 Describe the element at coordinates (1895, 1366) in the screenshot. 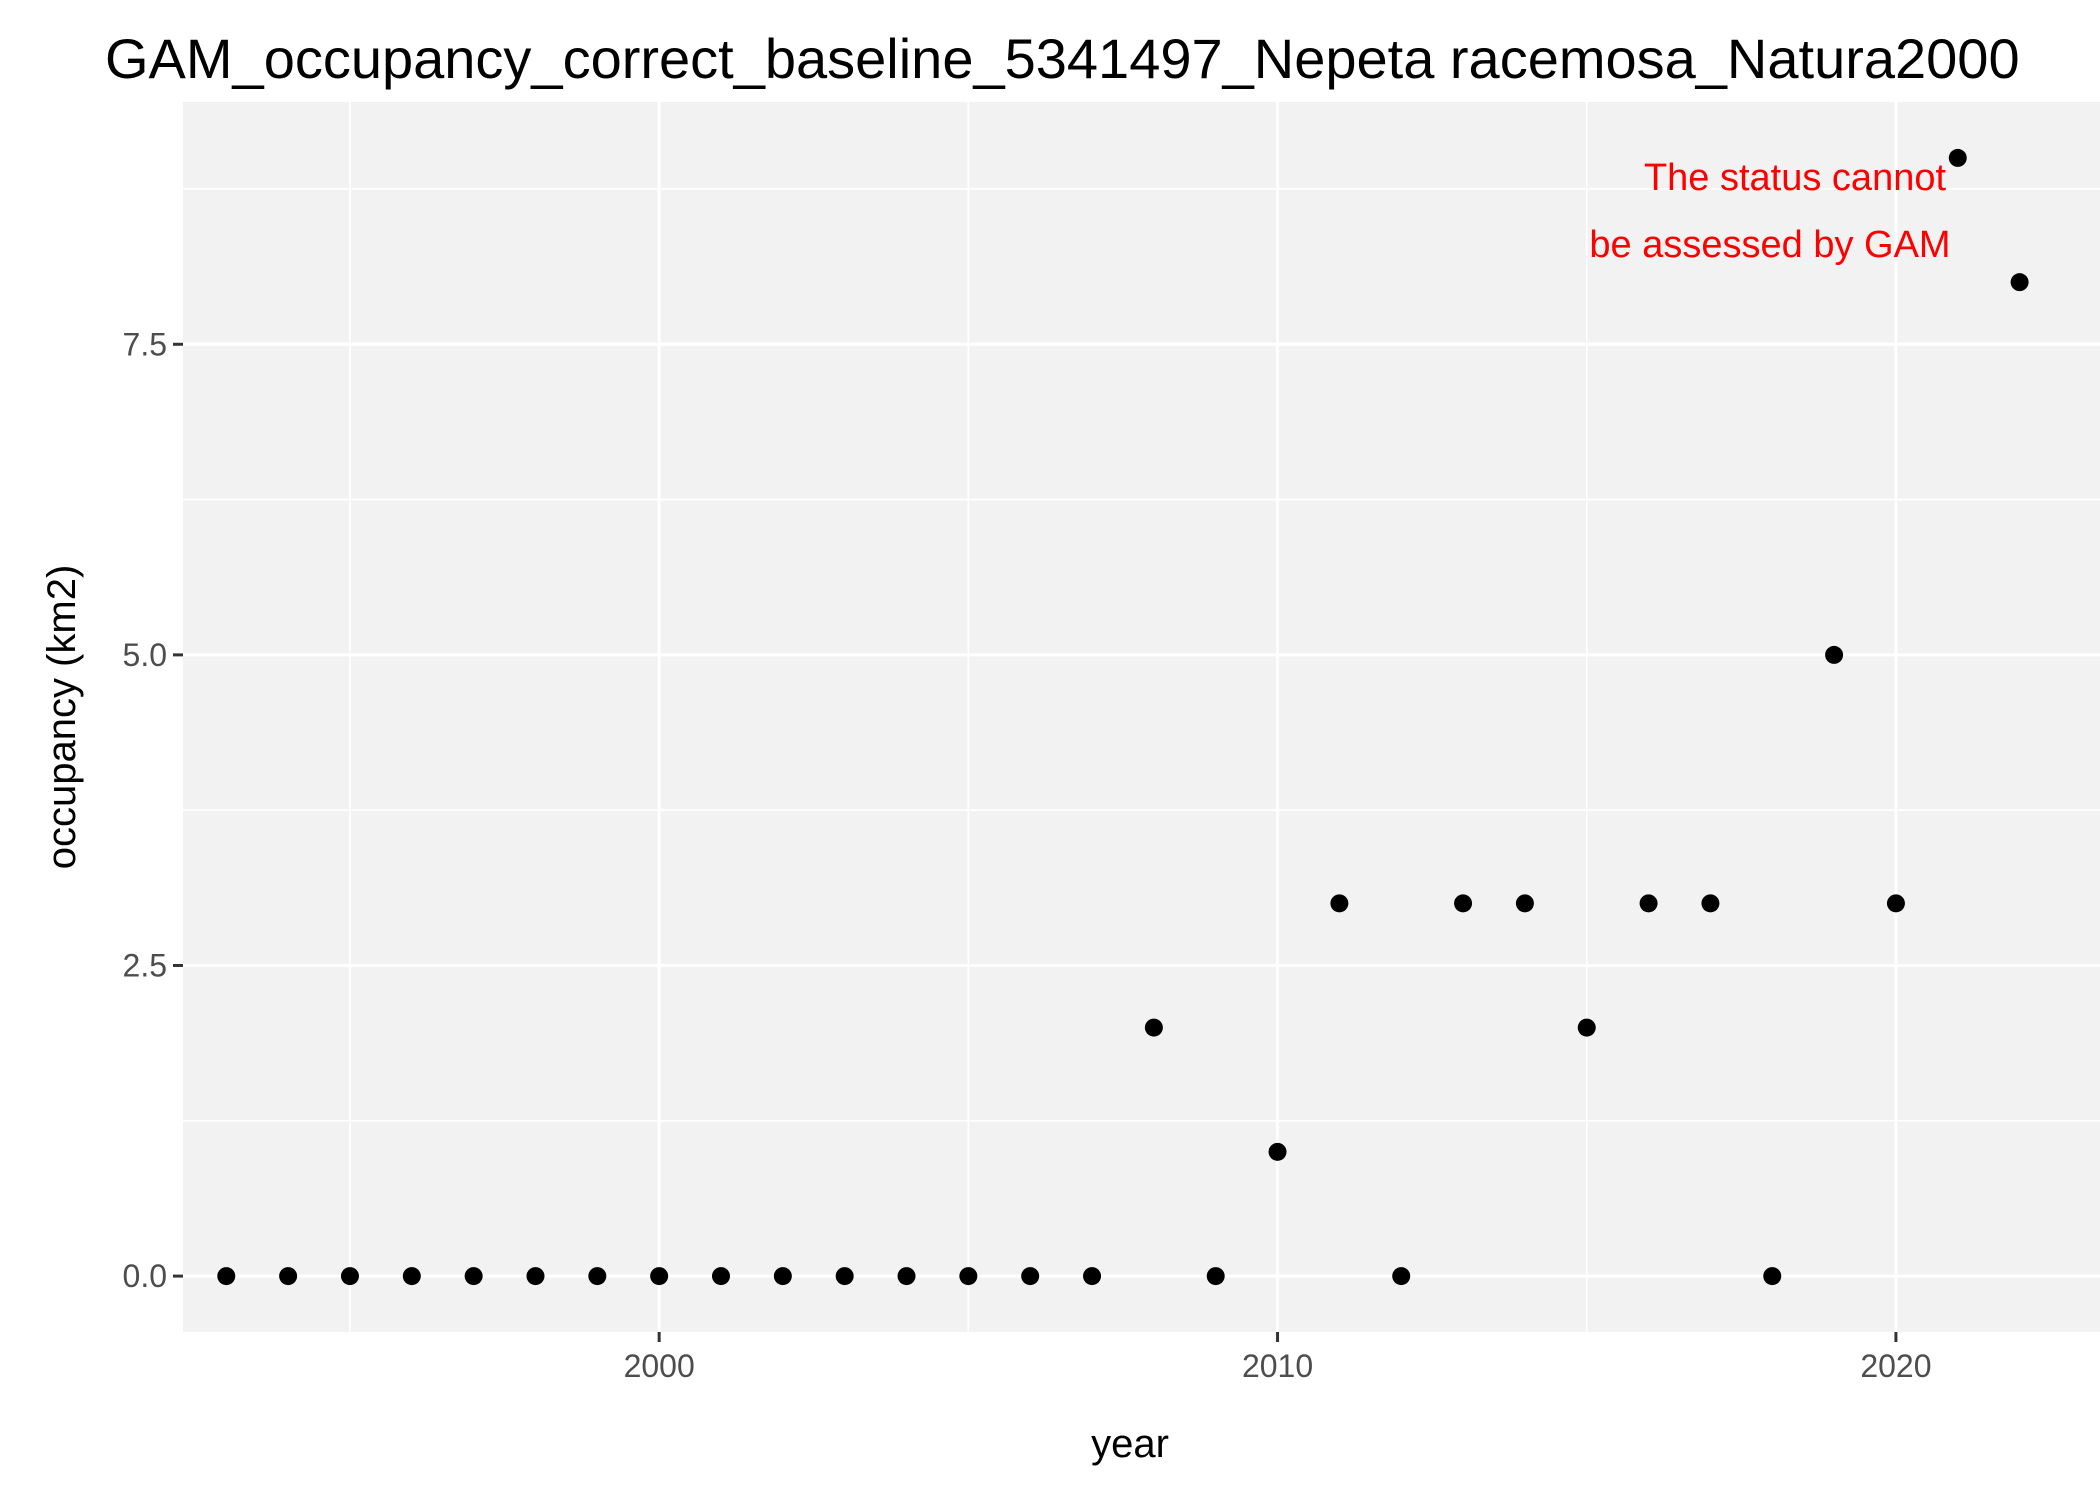

I see `x-tick-label: 2020` at that location.